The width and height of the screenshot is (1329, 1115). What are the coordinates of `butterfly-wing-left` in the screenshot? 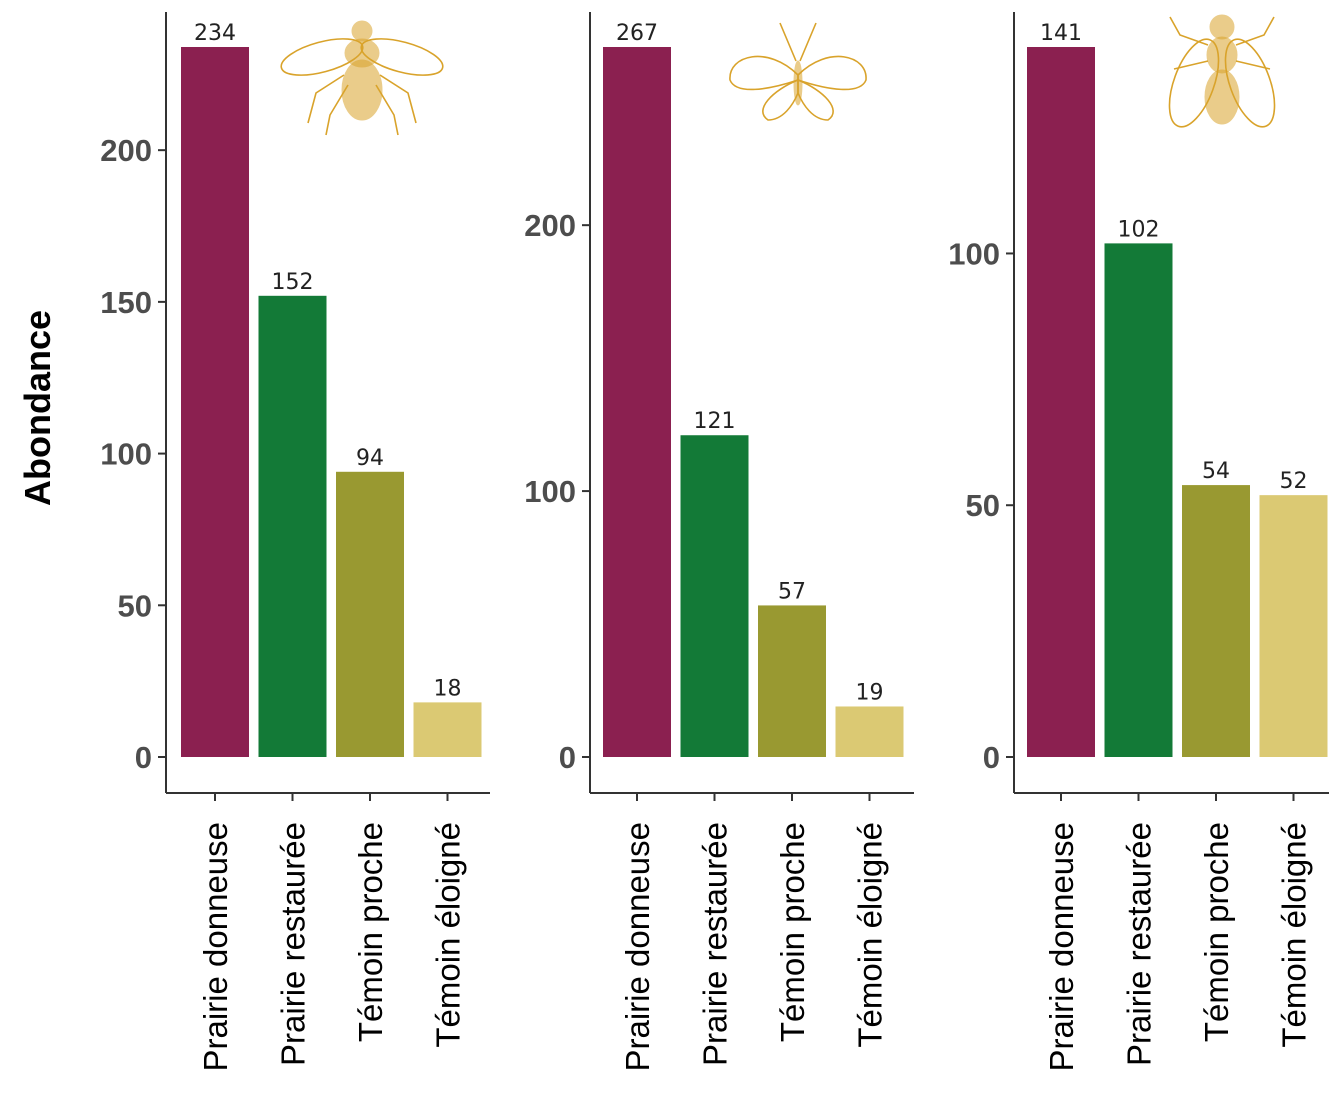 It's located at (764, 73).